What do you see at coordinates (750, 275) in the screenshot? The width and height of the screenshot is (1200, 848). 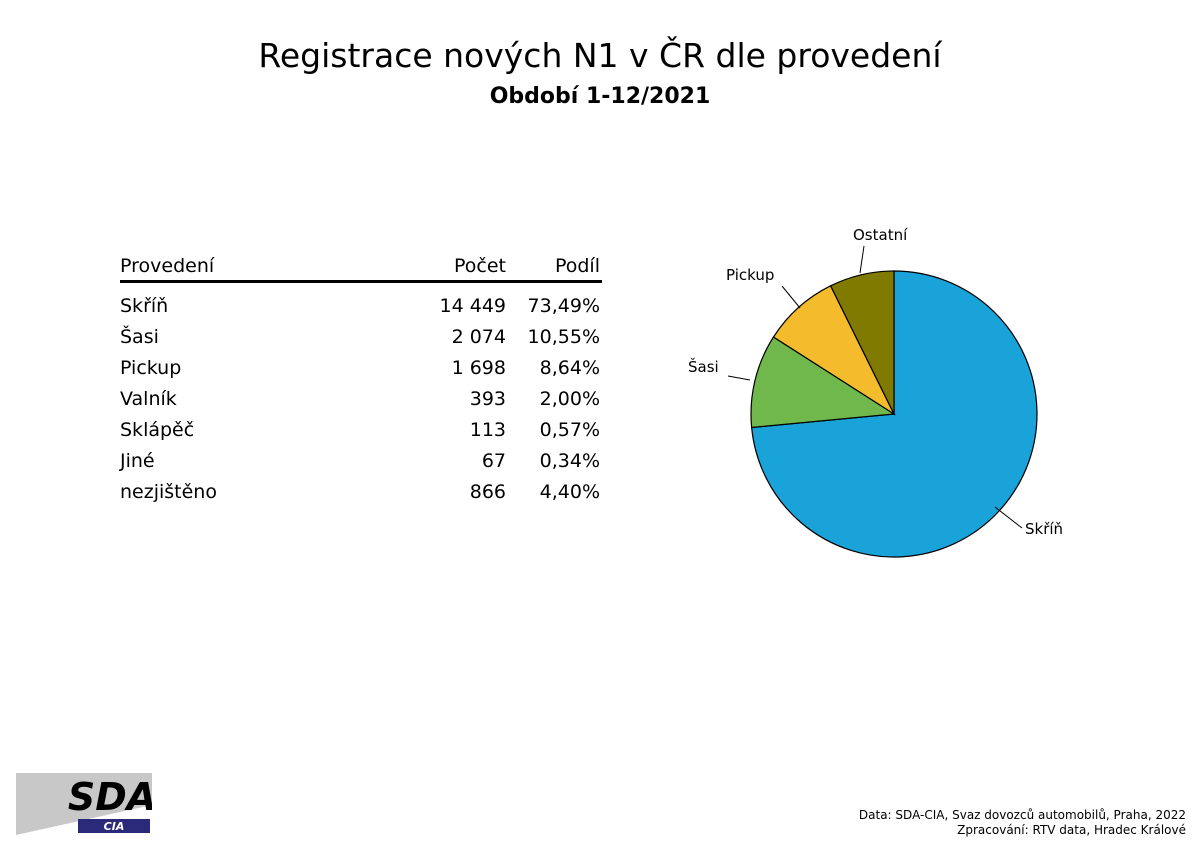 I see `pie-label: Pickup` at bounding box center [750, 275].